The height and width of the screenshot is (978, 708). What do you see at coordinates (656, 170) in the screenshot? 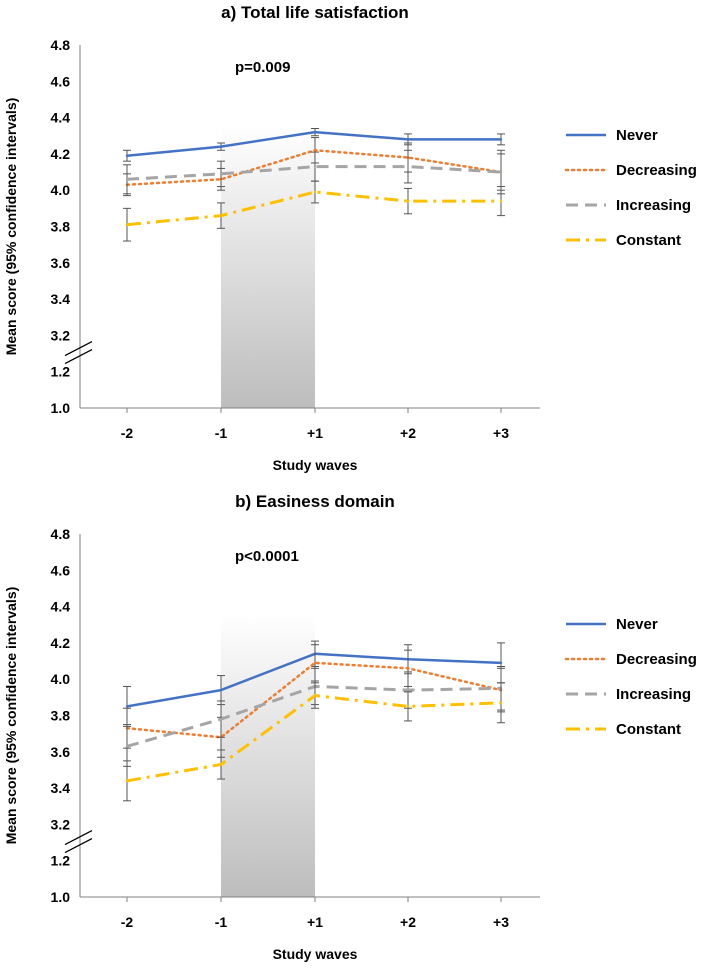
I see `chart-a-legend-label-decreasing: Decreasing` at bounding box center [656, 170].